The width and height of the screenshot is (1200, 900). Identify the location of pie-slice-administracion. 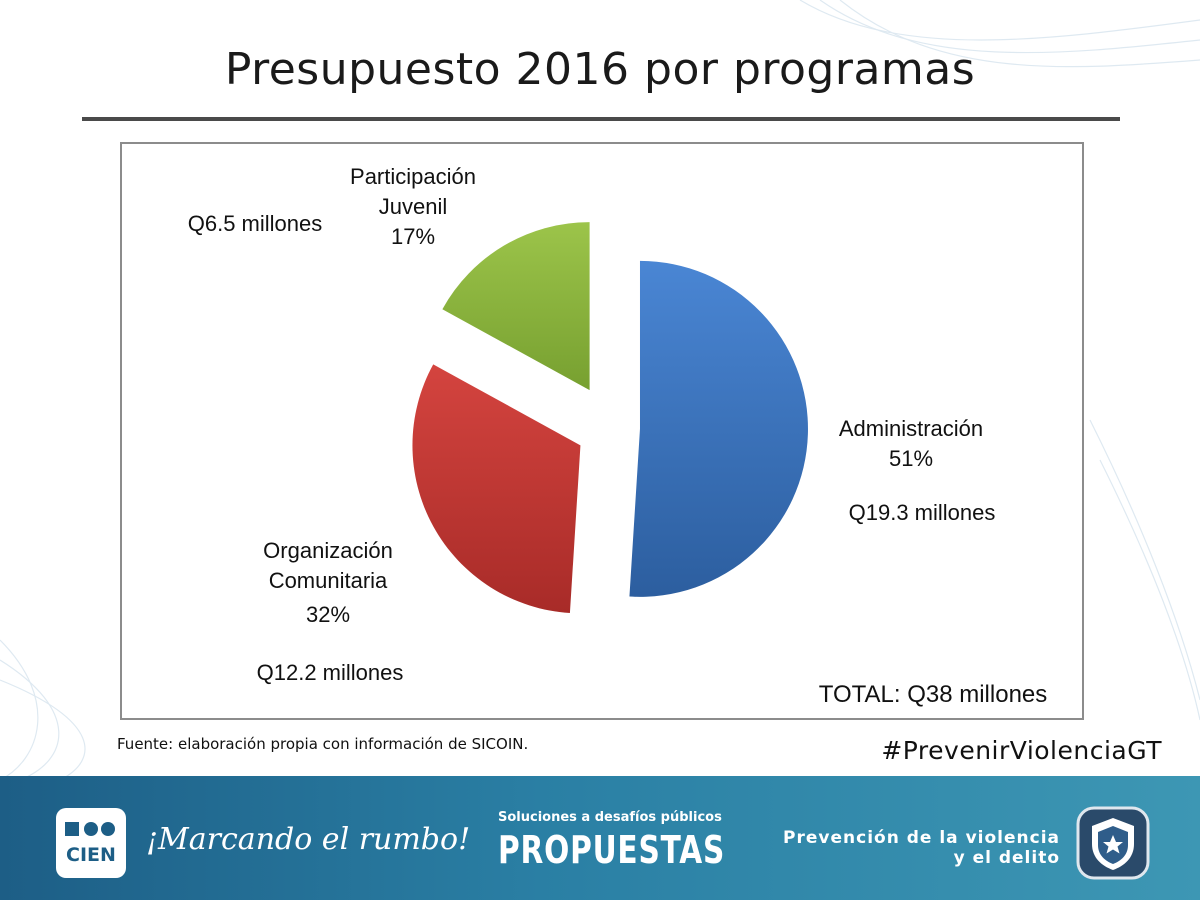
(718, 428).